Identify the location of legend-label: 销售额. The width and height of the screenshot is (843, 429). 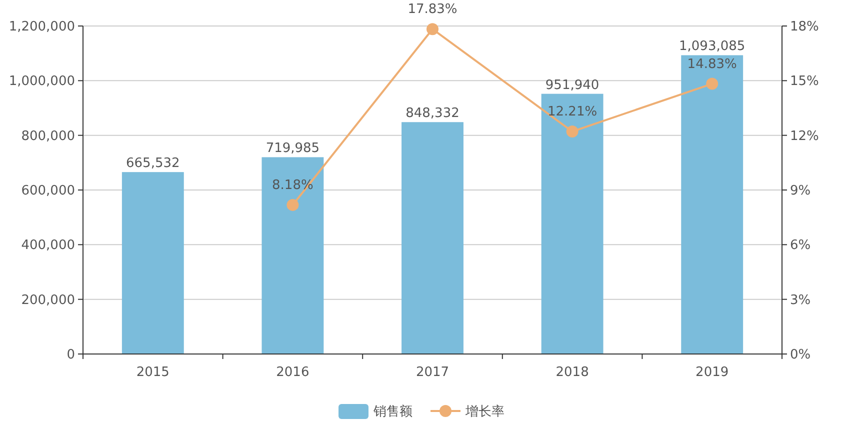
(392, 412).